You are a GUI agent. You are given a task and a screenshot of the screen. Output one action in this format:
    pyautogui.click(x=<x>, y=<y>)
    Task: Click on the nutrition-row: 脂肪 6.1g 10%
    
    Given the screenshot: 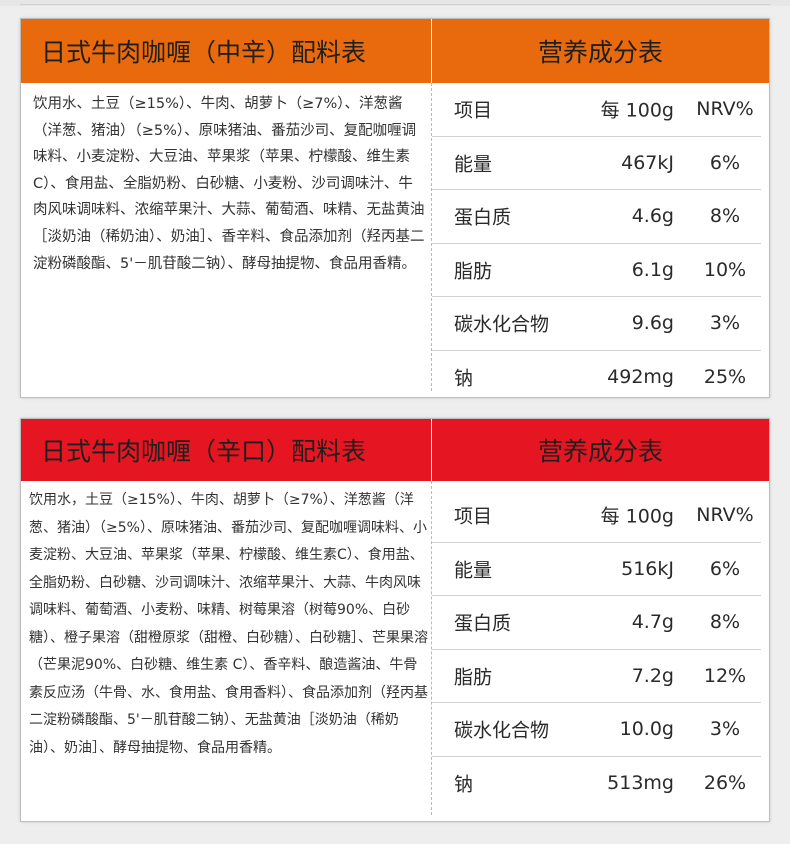 What is the action you would take?
    pyautogui.click(x=596, y=270)
    